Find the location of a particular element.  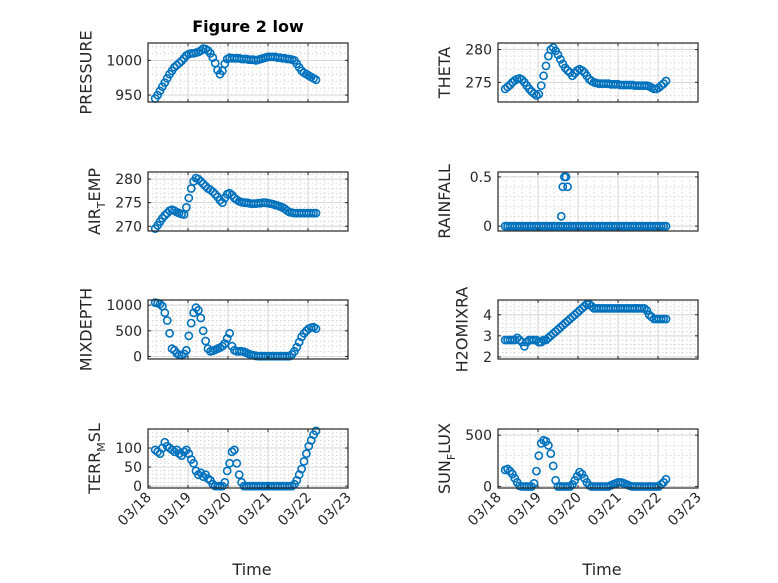

chart-title: Figure 2 low is located at coordinates (248, 26).